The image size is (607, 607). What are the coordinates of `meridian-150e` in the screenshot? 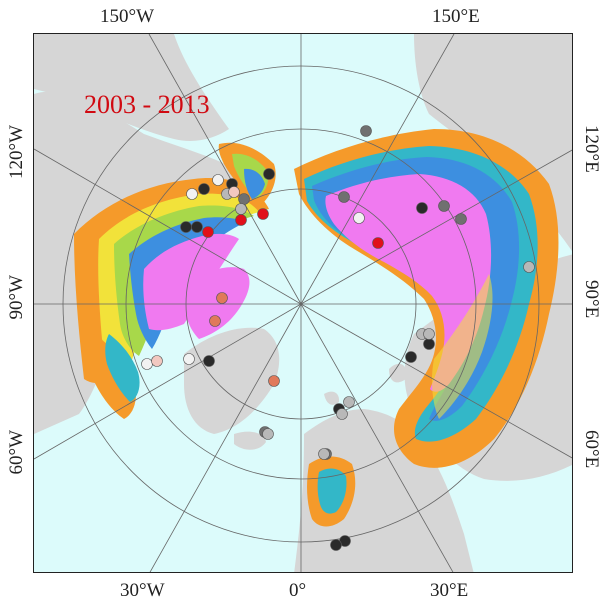 It's located at (377, 169).